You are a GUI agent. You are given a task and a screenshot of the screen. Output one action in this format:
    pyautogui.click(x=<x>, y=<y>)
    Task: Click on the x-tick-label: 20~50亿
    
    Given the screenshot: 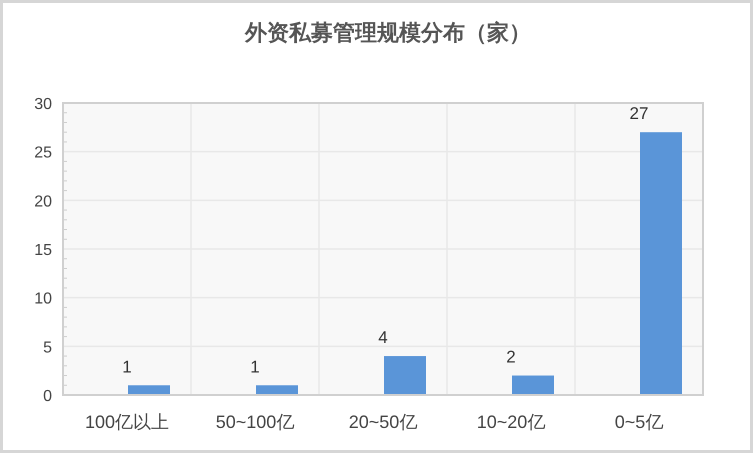 What is the action you would take?
    pyautogui.click(x=383, y=422)
    